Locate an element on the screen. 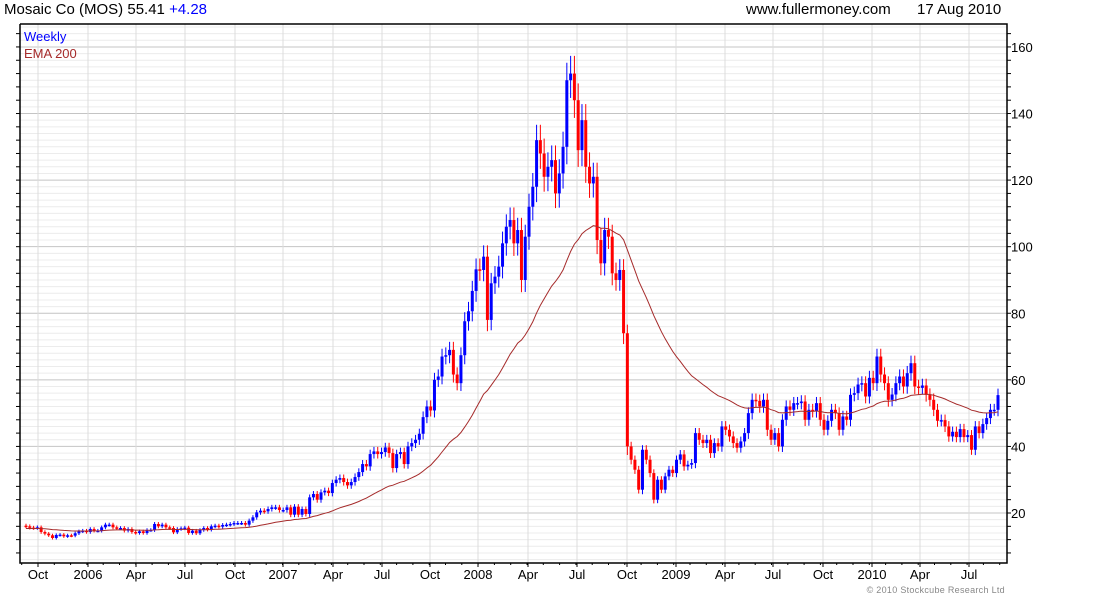 The image size is (1100, 600). y-tick-label: 40 is located at coordinates (1018, 446).